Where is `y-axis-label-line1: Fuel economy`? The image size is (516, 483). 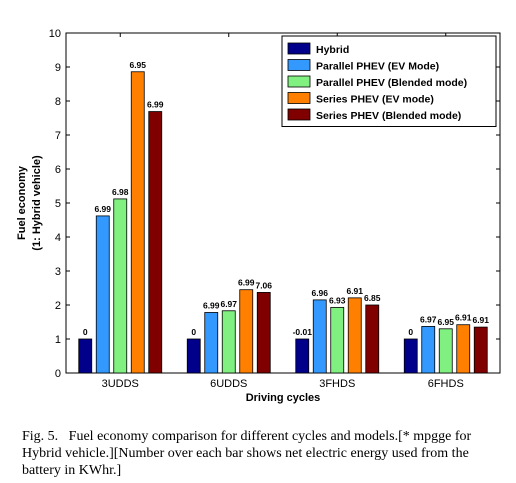
y-axis-label-line1: Fuel economy is located at coordinates (22, 202).